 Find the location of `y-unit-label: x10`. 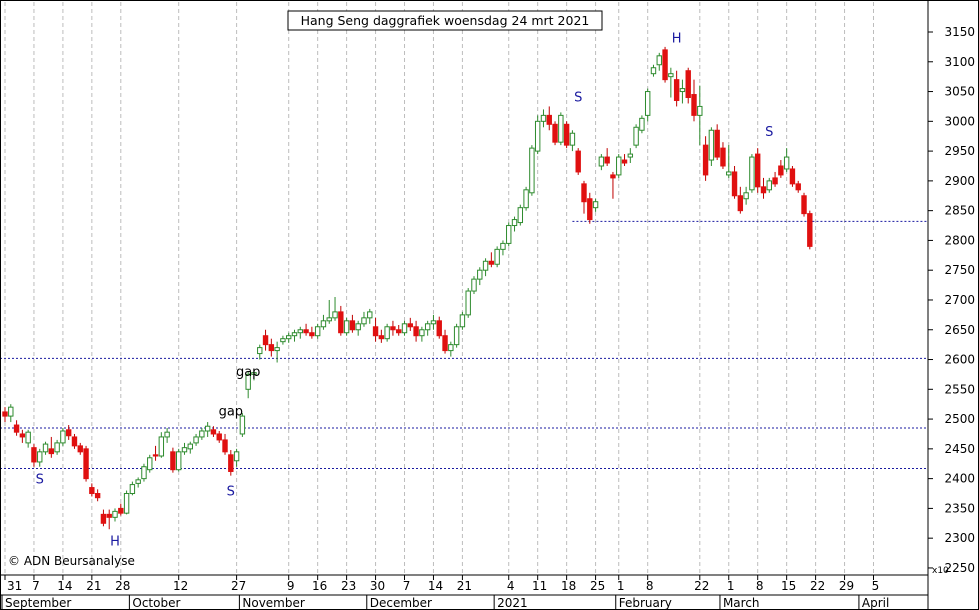

y-unit-label: x10 is located at coordinates (940, 571).